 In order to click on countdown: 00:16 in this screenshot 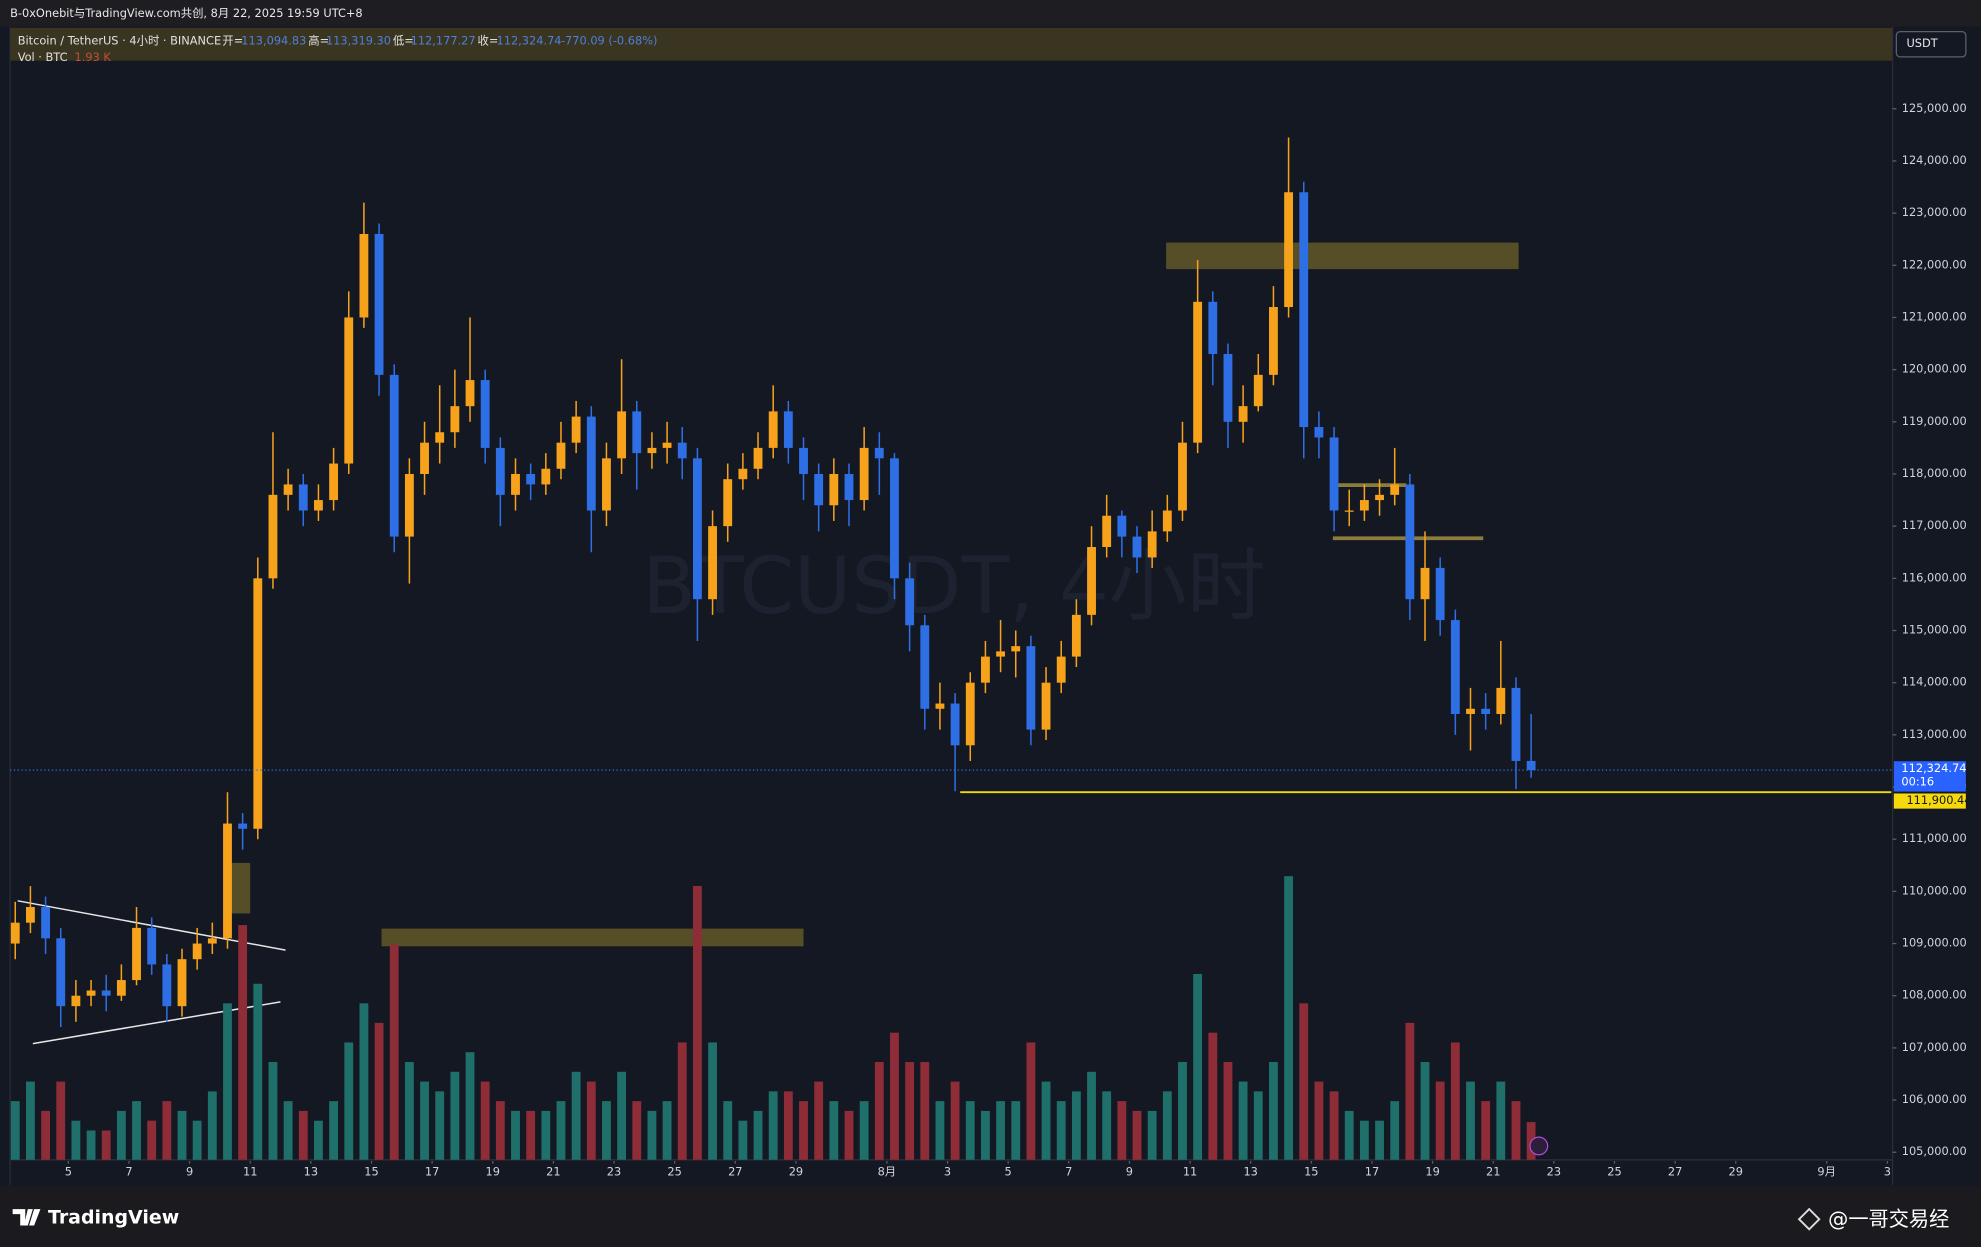, I will do `click(1917, 782)`.